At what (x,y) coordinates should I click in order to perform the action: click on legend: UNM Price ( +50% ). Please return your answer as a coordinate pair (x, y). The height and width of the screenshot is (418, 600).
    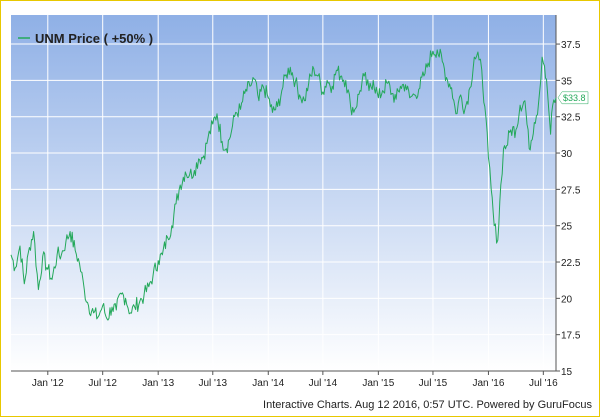
    Looking at the image, I should click on (85, 38).